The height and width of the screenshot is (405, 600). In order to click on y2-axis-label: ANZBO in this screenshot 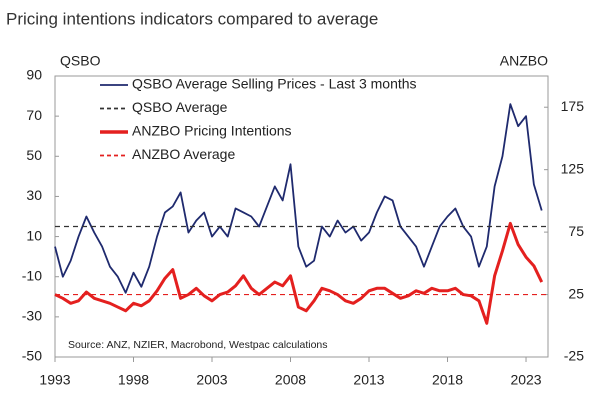, I will do `click(524, 61)`.